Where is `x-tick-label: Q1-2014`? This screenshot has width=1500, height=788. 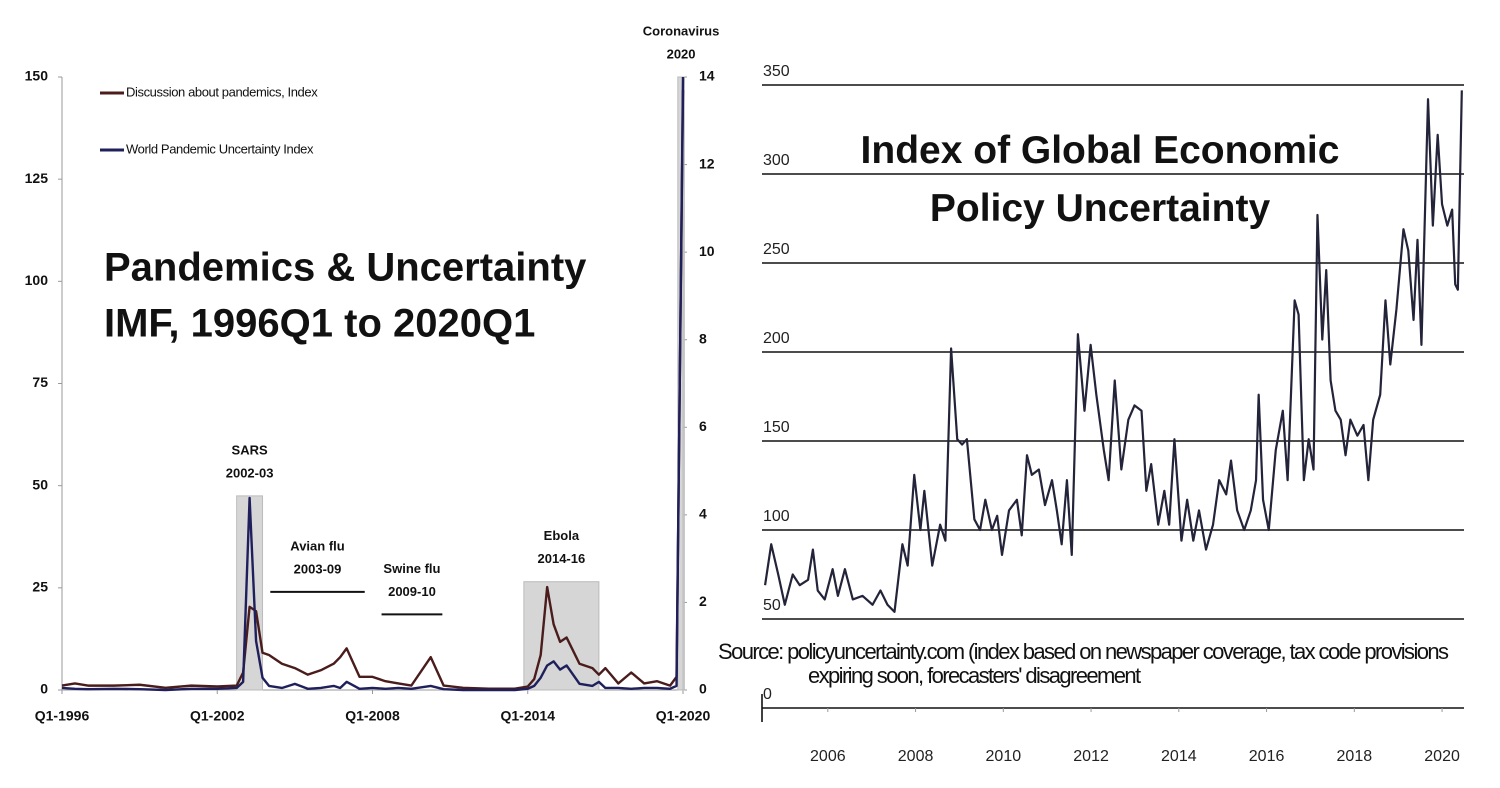
x-tick-label: Q1-2014 is located at coordinates (528, 716).